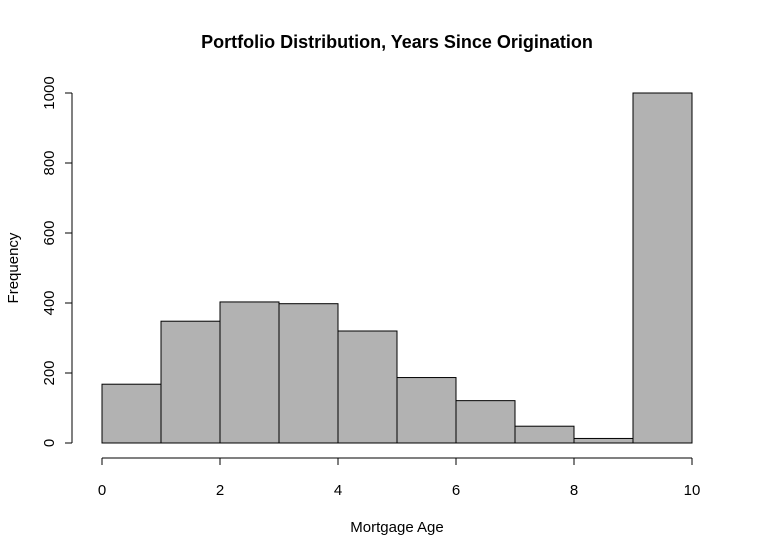  Describe the element at coordinates (57, 261) in the screenshot. I see `y-axis: 0 200 400 600 800 1000` at that location.